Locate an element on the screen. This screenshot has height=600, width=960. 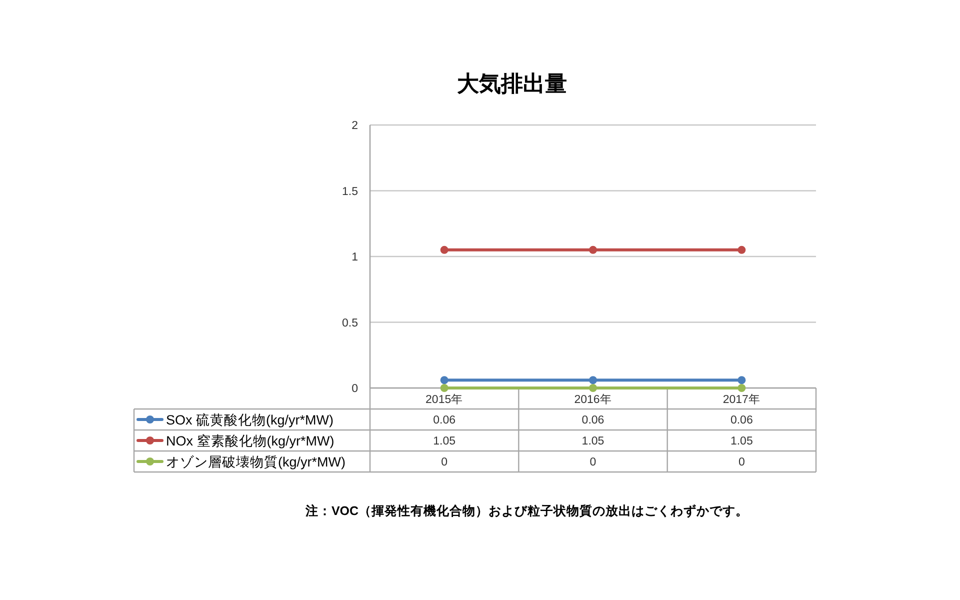
y-tick-label: 0.5 is located at coordinates (350, 323).